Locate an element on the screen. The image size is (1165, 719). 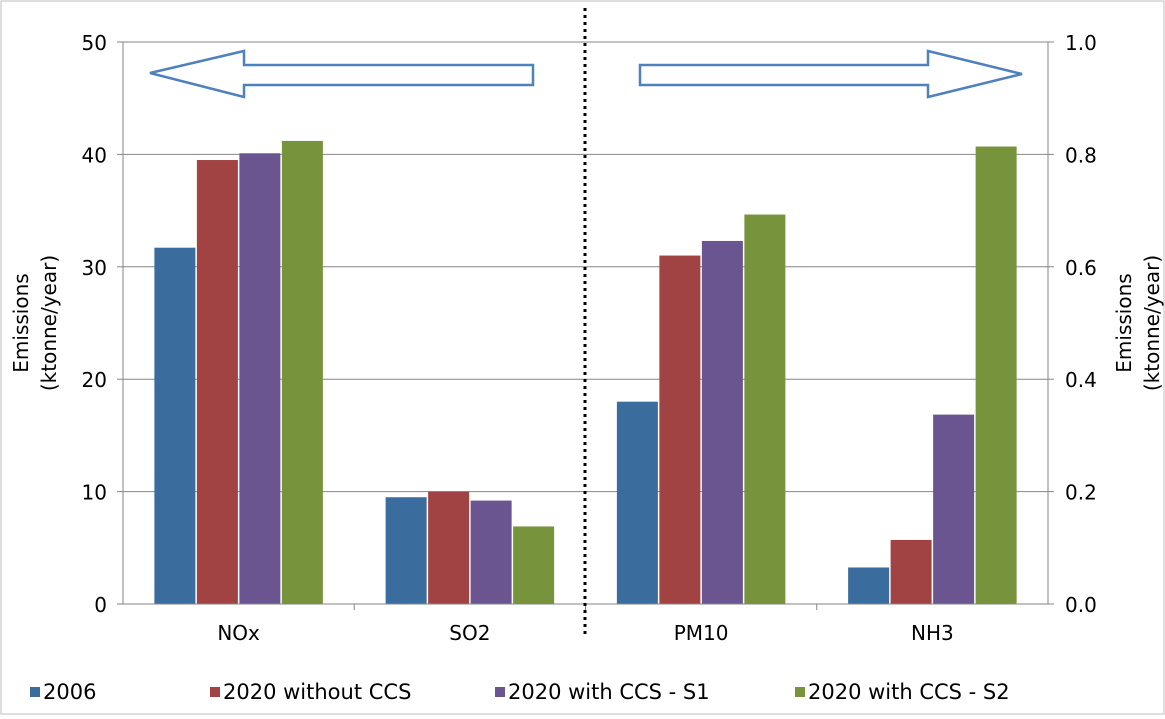
legend-label: 2006 is located at coordinates (69, 692).